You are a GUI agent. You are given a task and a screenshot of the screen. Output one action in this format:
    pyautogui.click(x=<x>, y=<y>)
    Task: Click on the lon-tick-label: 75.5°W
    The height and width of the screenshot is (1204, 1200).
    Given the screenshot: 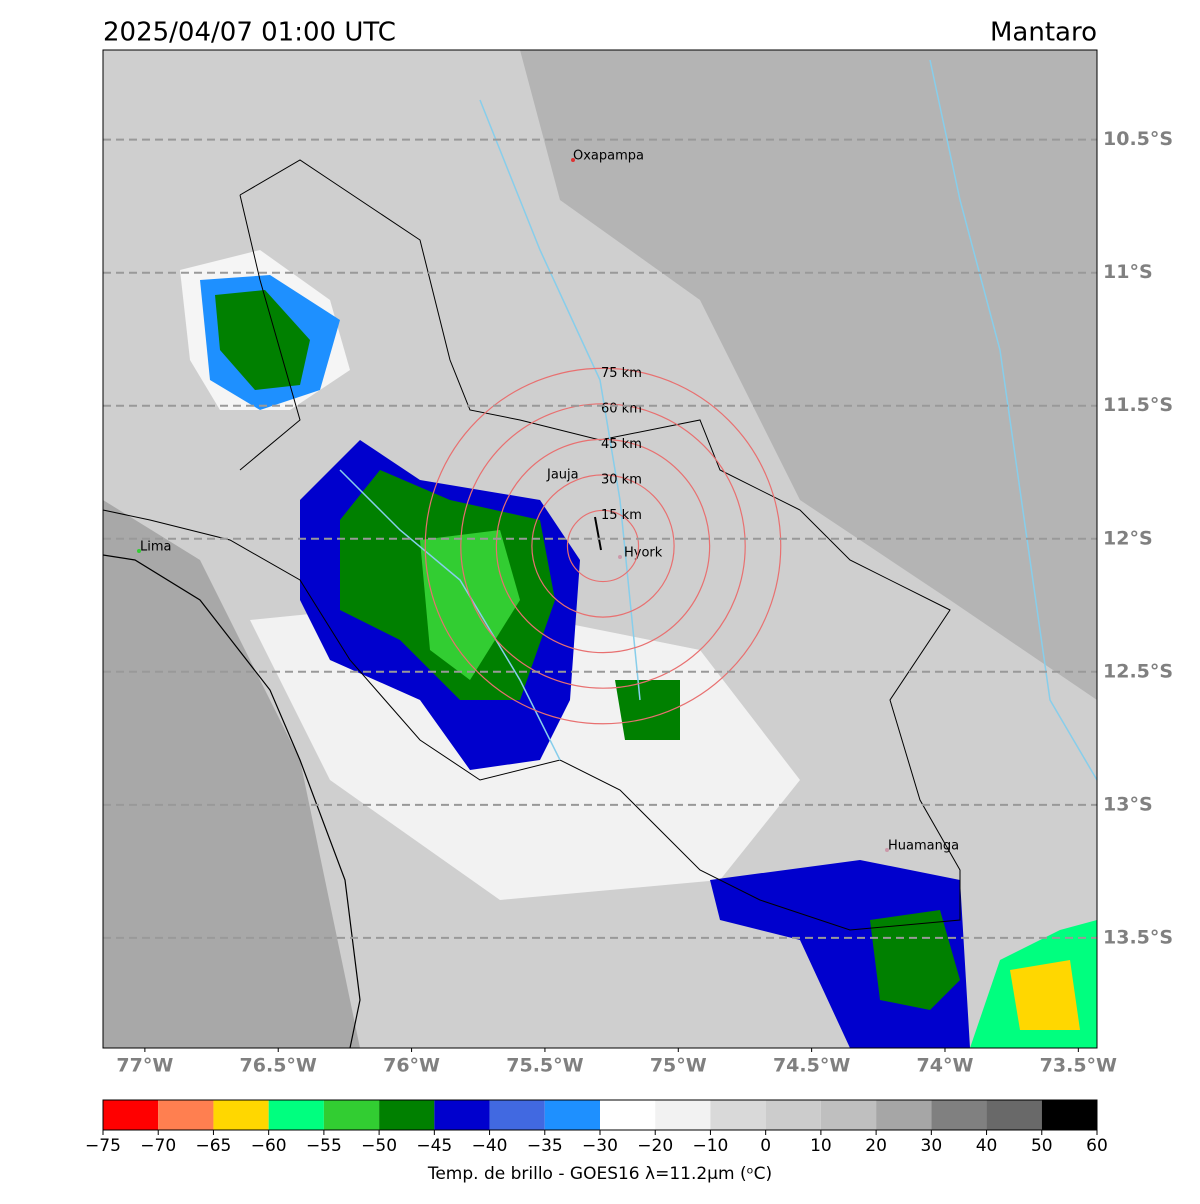 What is the action you would take?
    pyautogui.click(x=544, y=1066)
    